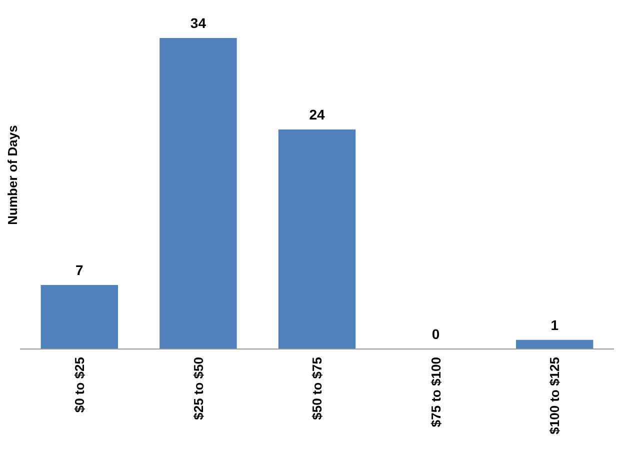  Describe the element at coordinates (79, 385) in the screenshot. I see `x-tick-label: $0 to $25` at that location.